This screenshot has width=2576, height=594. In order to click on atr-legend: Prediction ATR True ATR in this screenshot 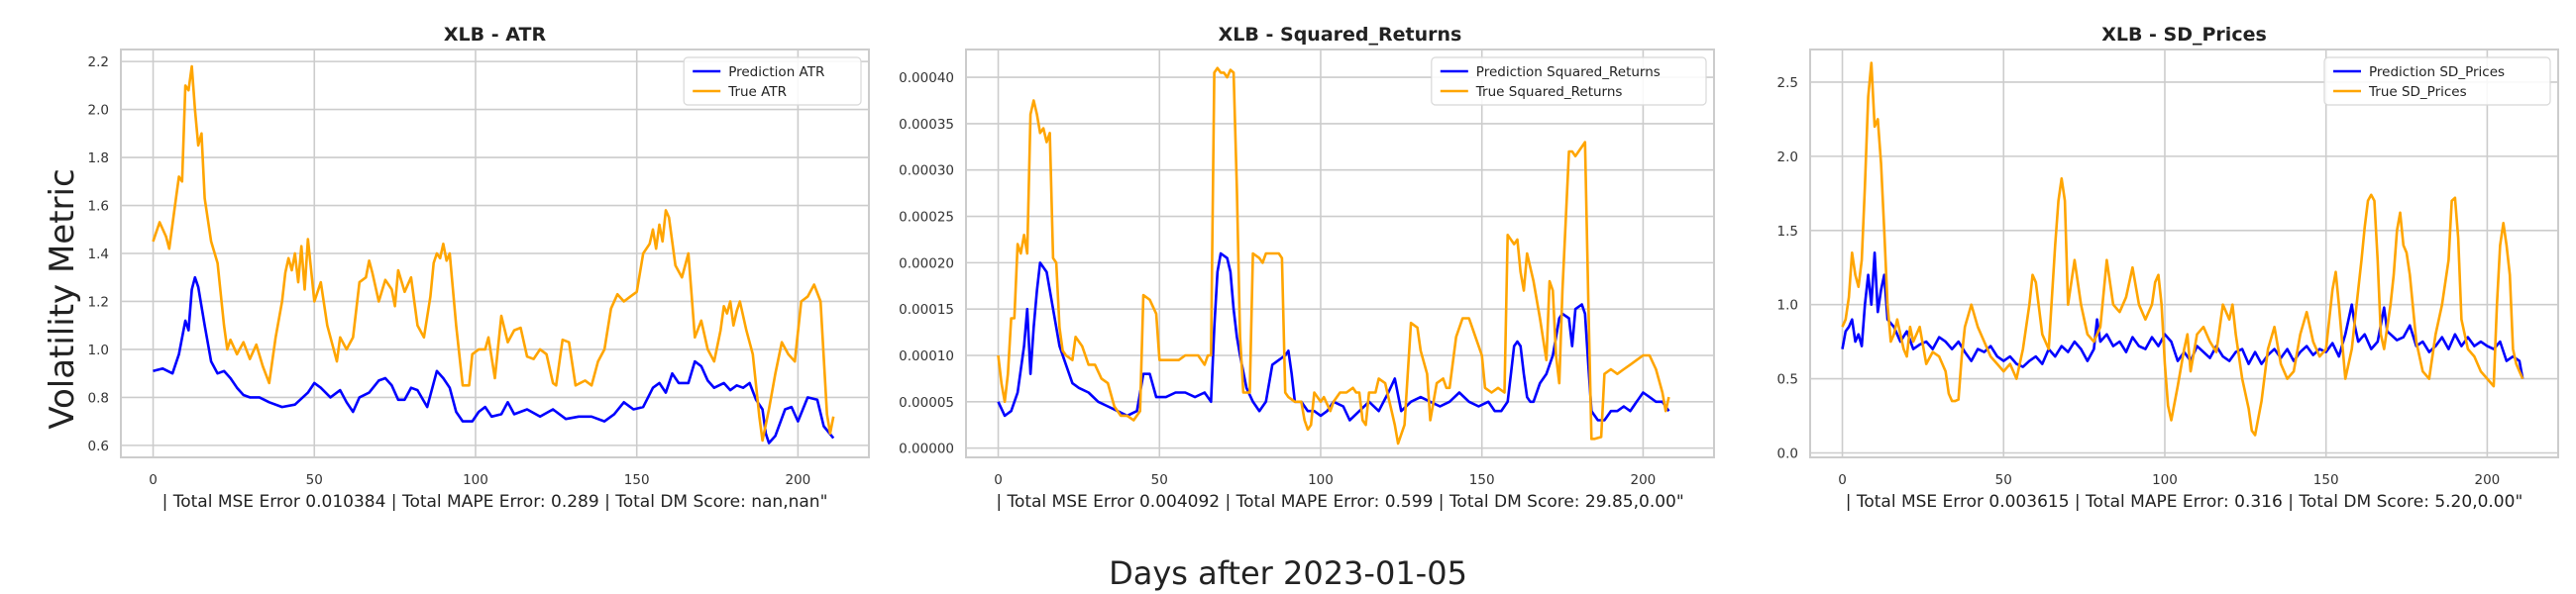, I will do `click(772, 81)`.